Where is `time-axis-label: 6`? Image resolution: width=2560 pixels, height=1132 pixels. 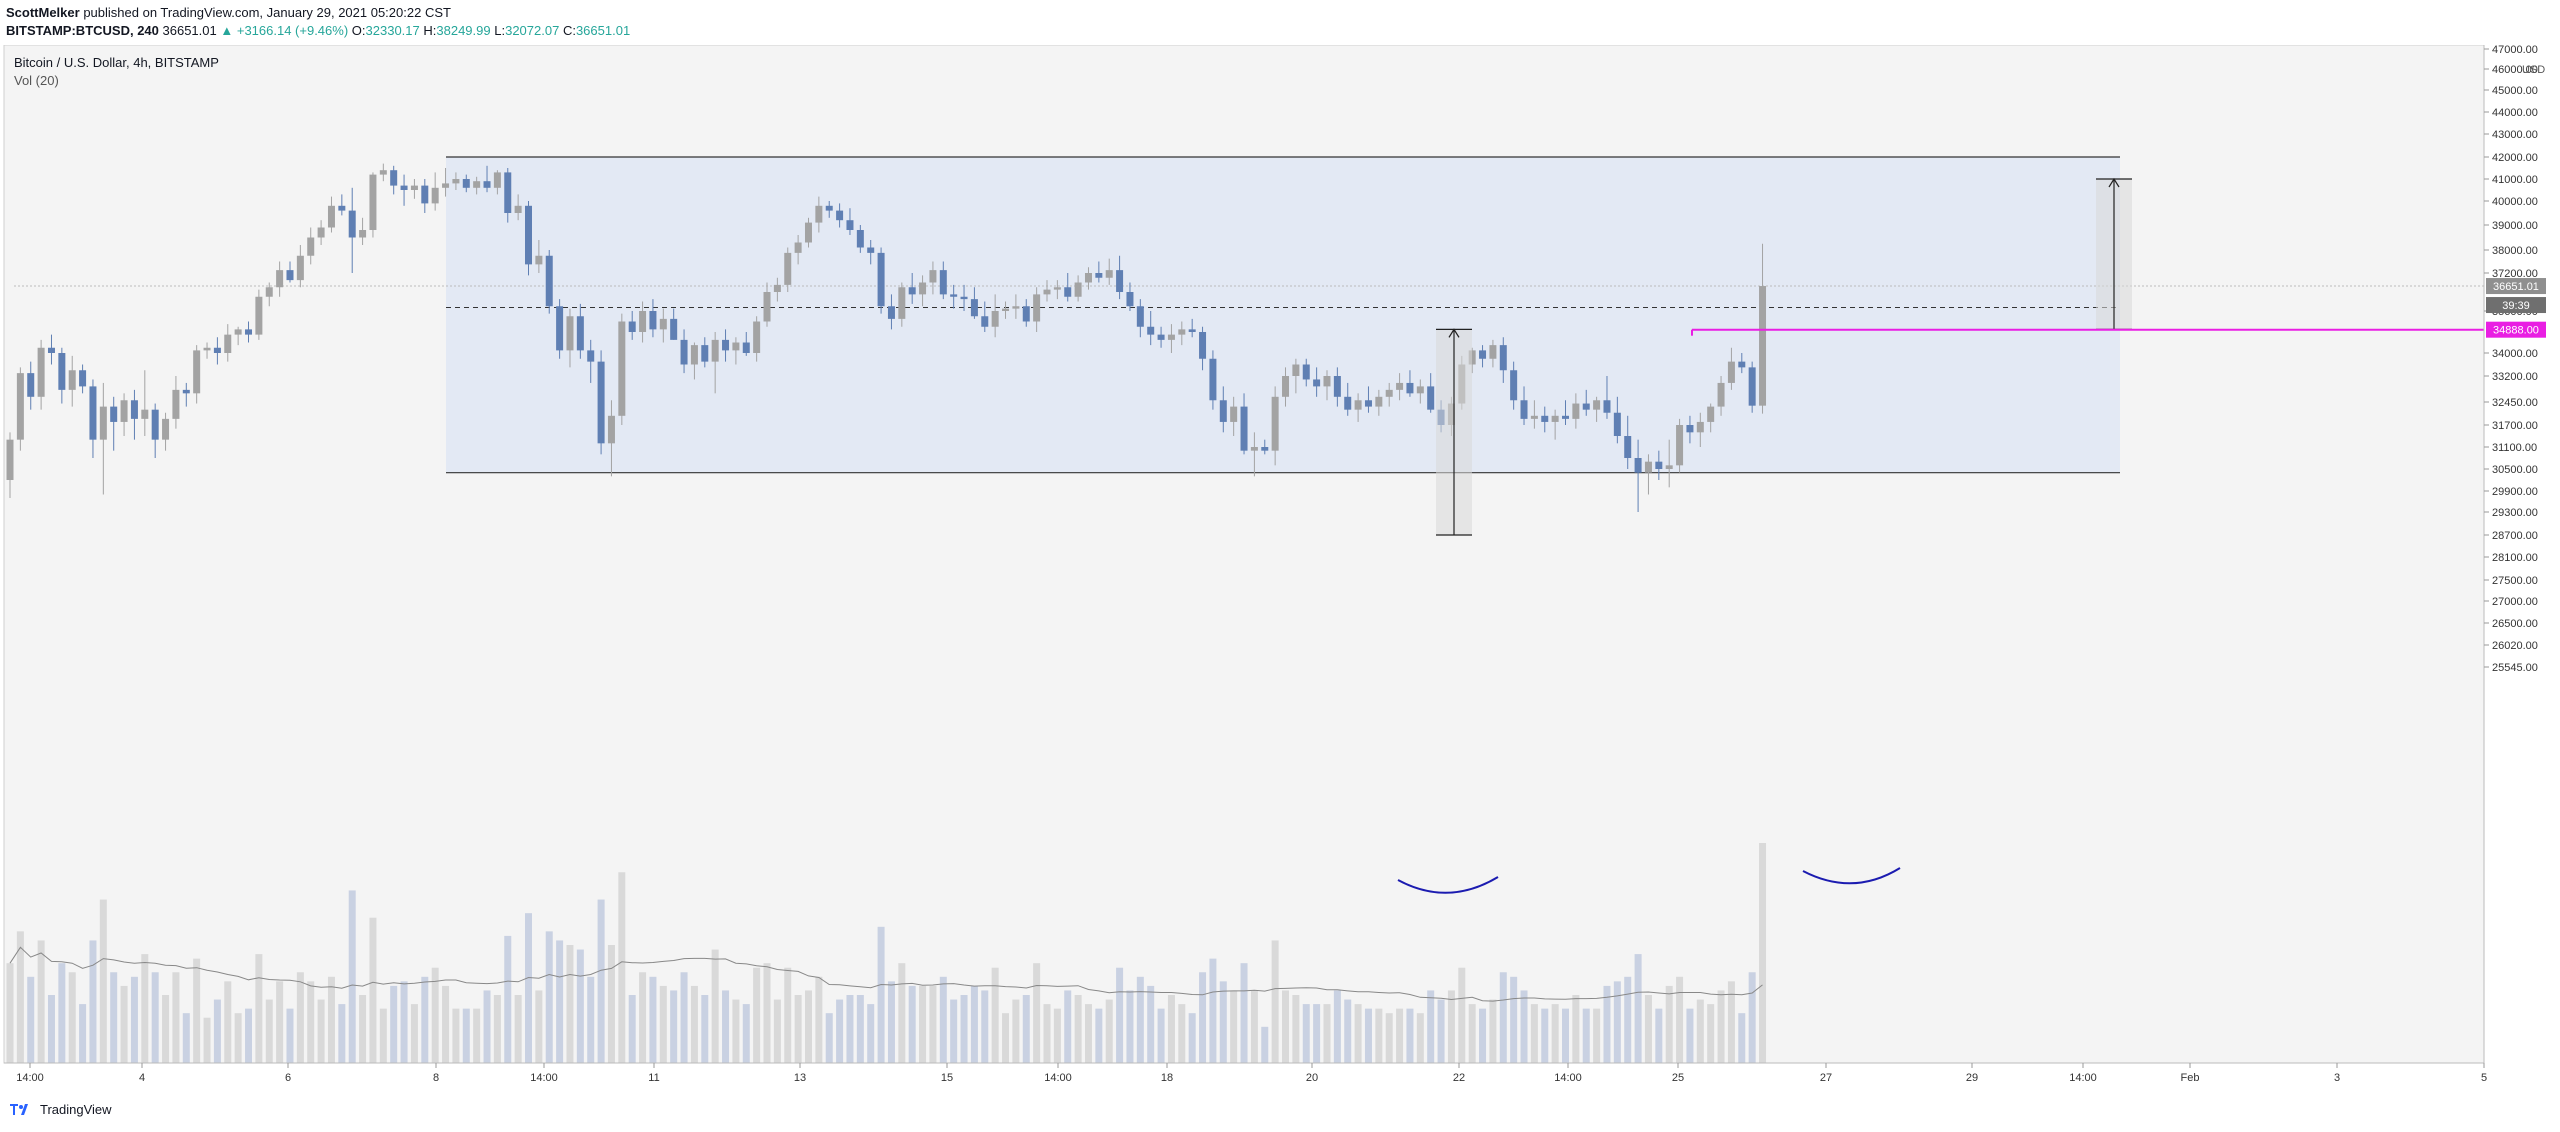 time-axis-label: 6 is located at coordinates (288, 1078).